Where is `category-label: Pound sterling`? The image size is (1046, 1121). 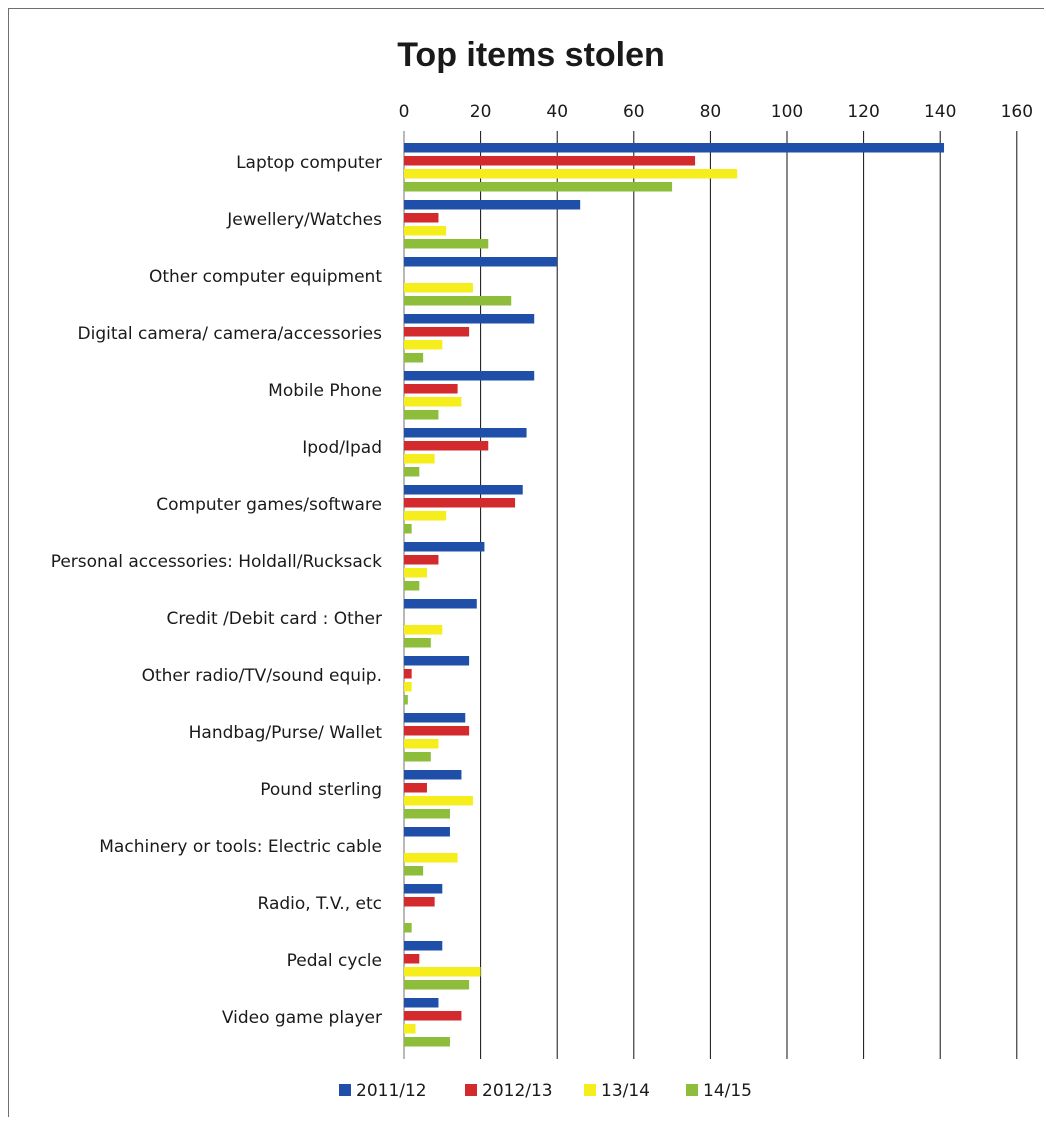 category-label: Pound sterling is located at coordinates (321, 790).